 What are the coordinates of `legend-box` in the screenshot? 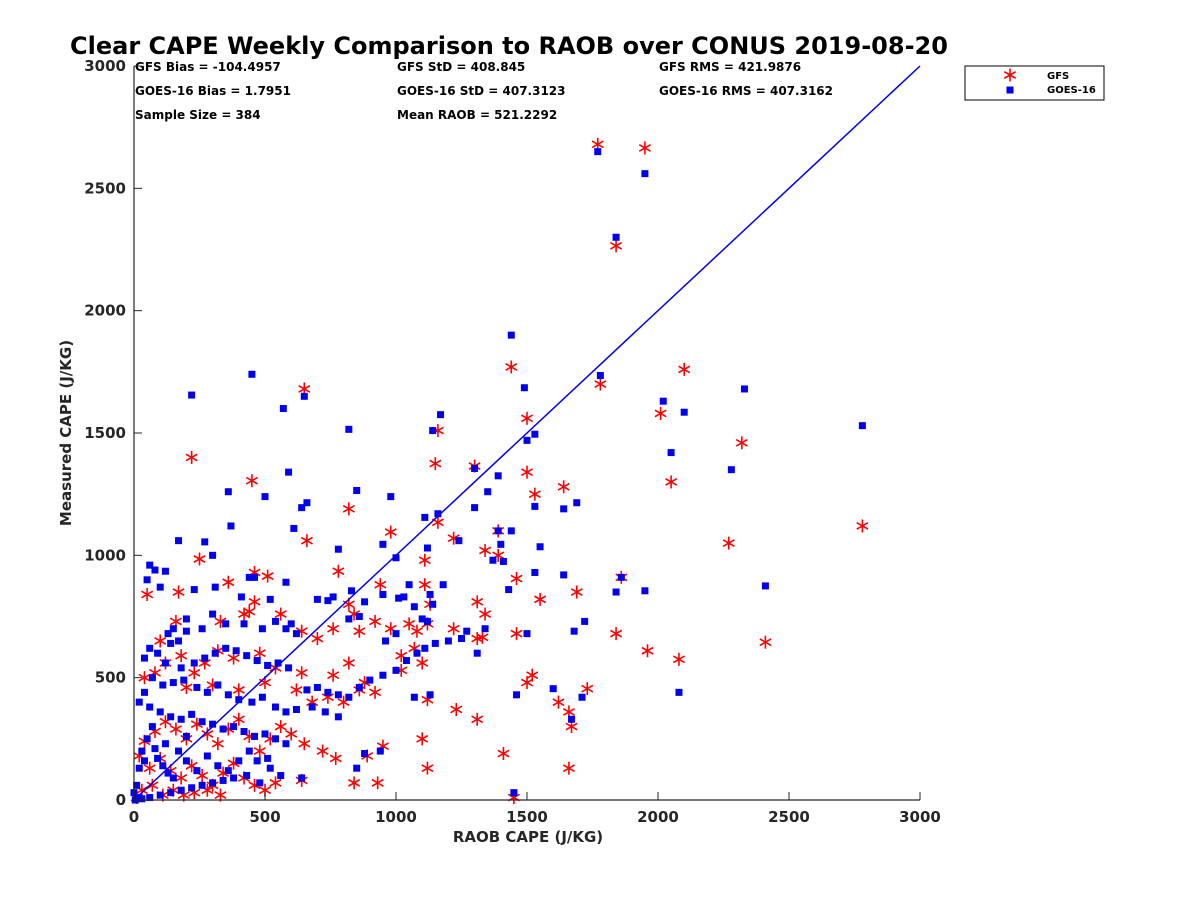 It's located at (1034, 83).